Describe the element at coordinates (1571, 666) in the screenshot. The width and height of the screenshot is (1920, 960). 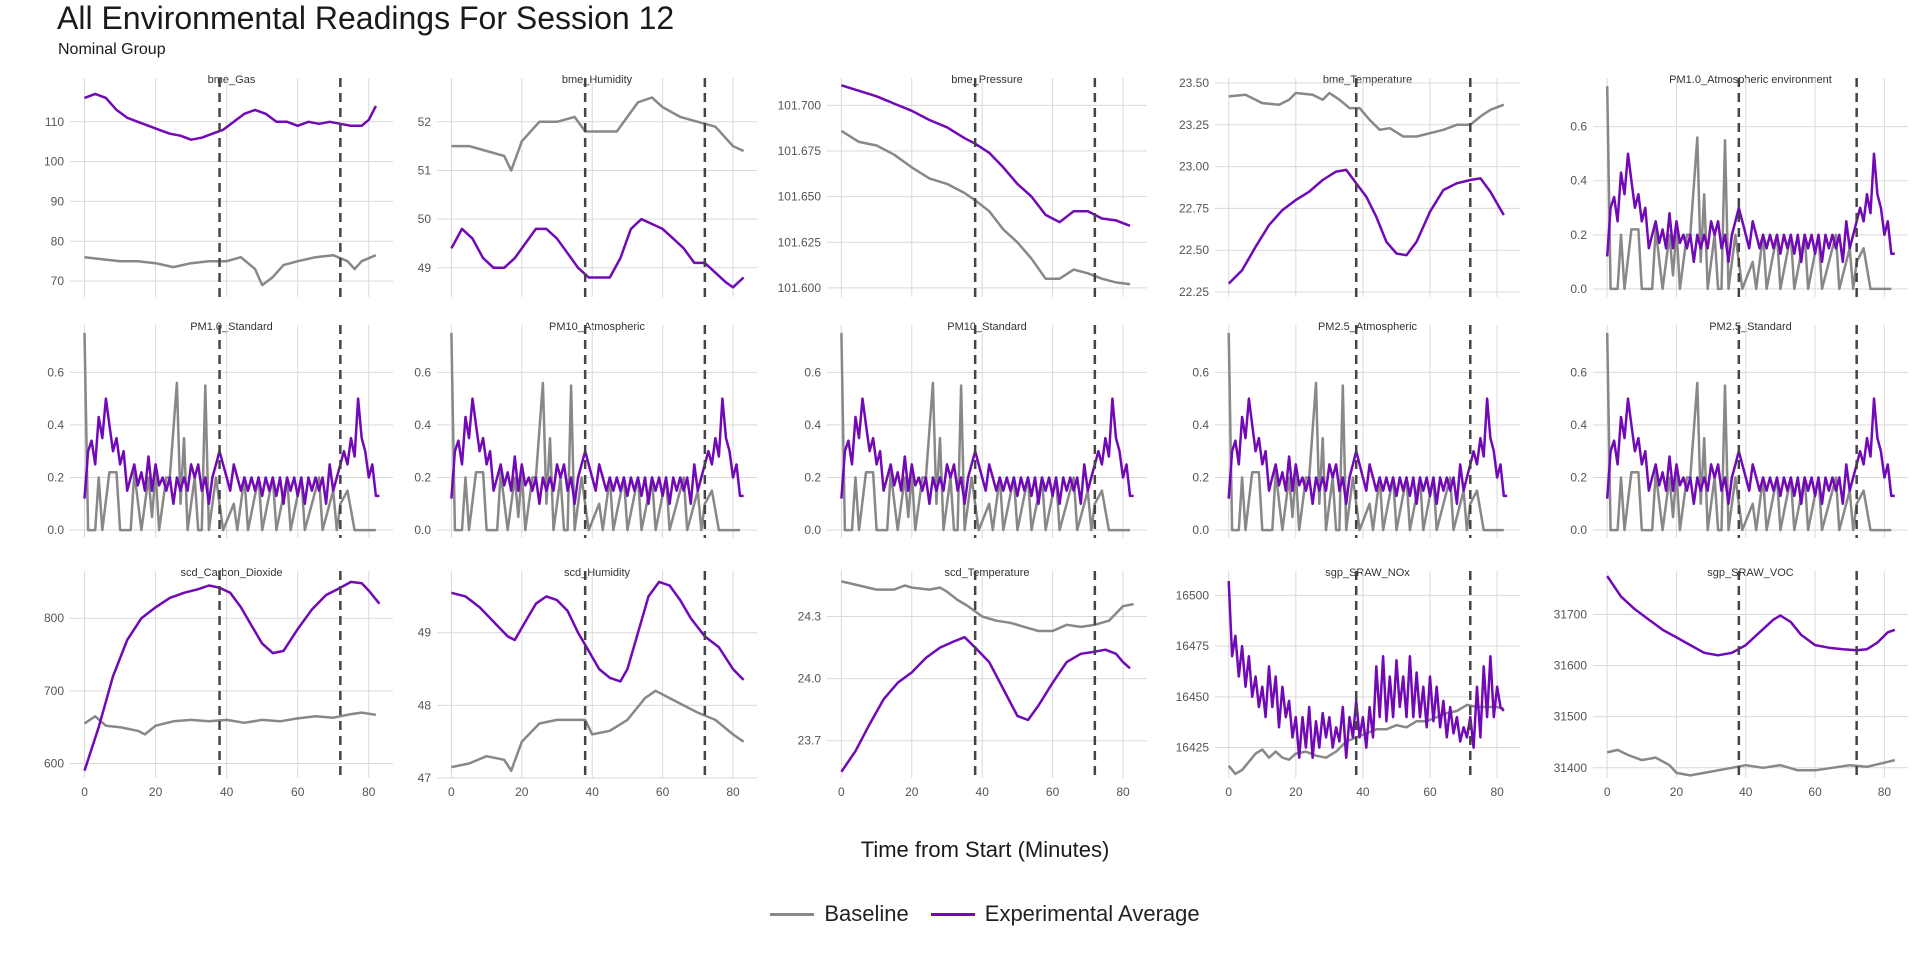
I see `y-tick-label: 31600` at that location.